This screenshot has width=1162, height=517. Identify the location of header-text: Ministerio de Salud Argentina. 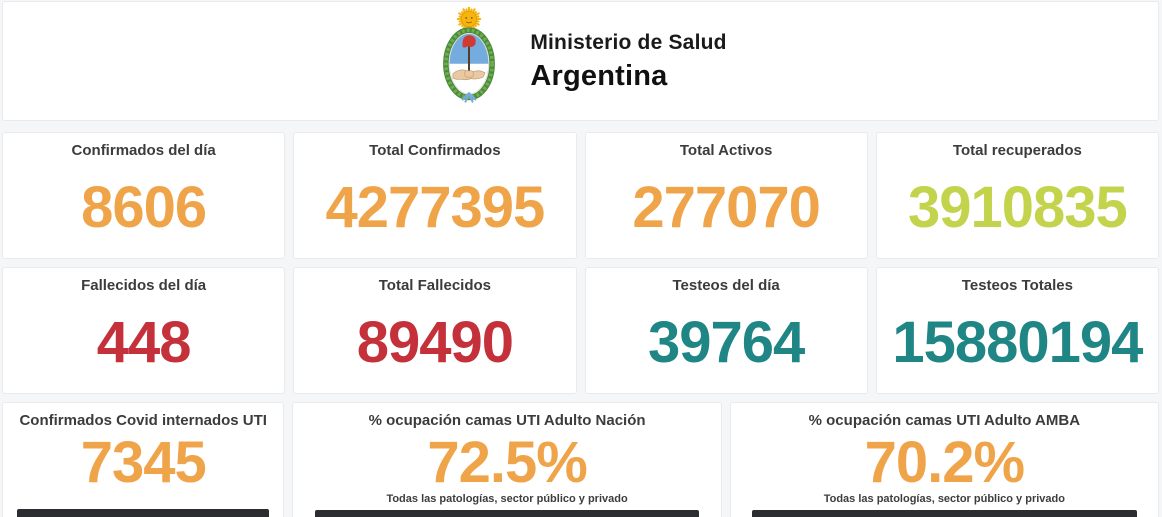
(628, 61).